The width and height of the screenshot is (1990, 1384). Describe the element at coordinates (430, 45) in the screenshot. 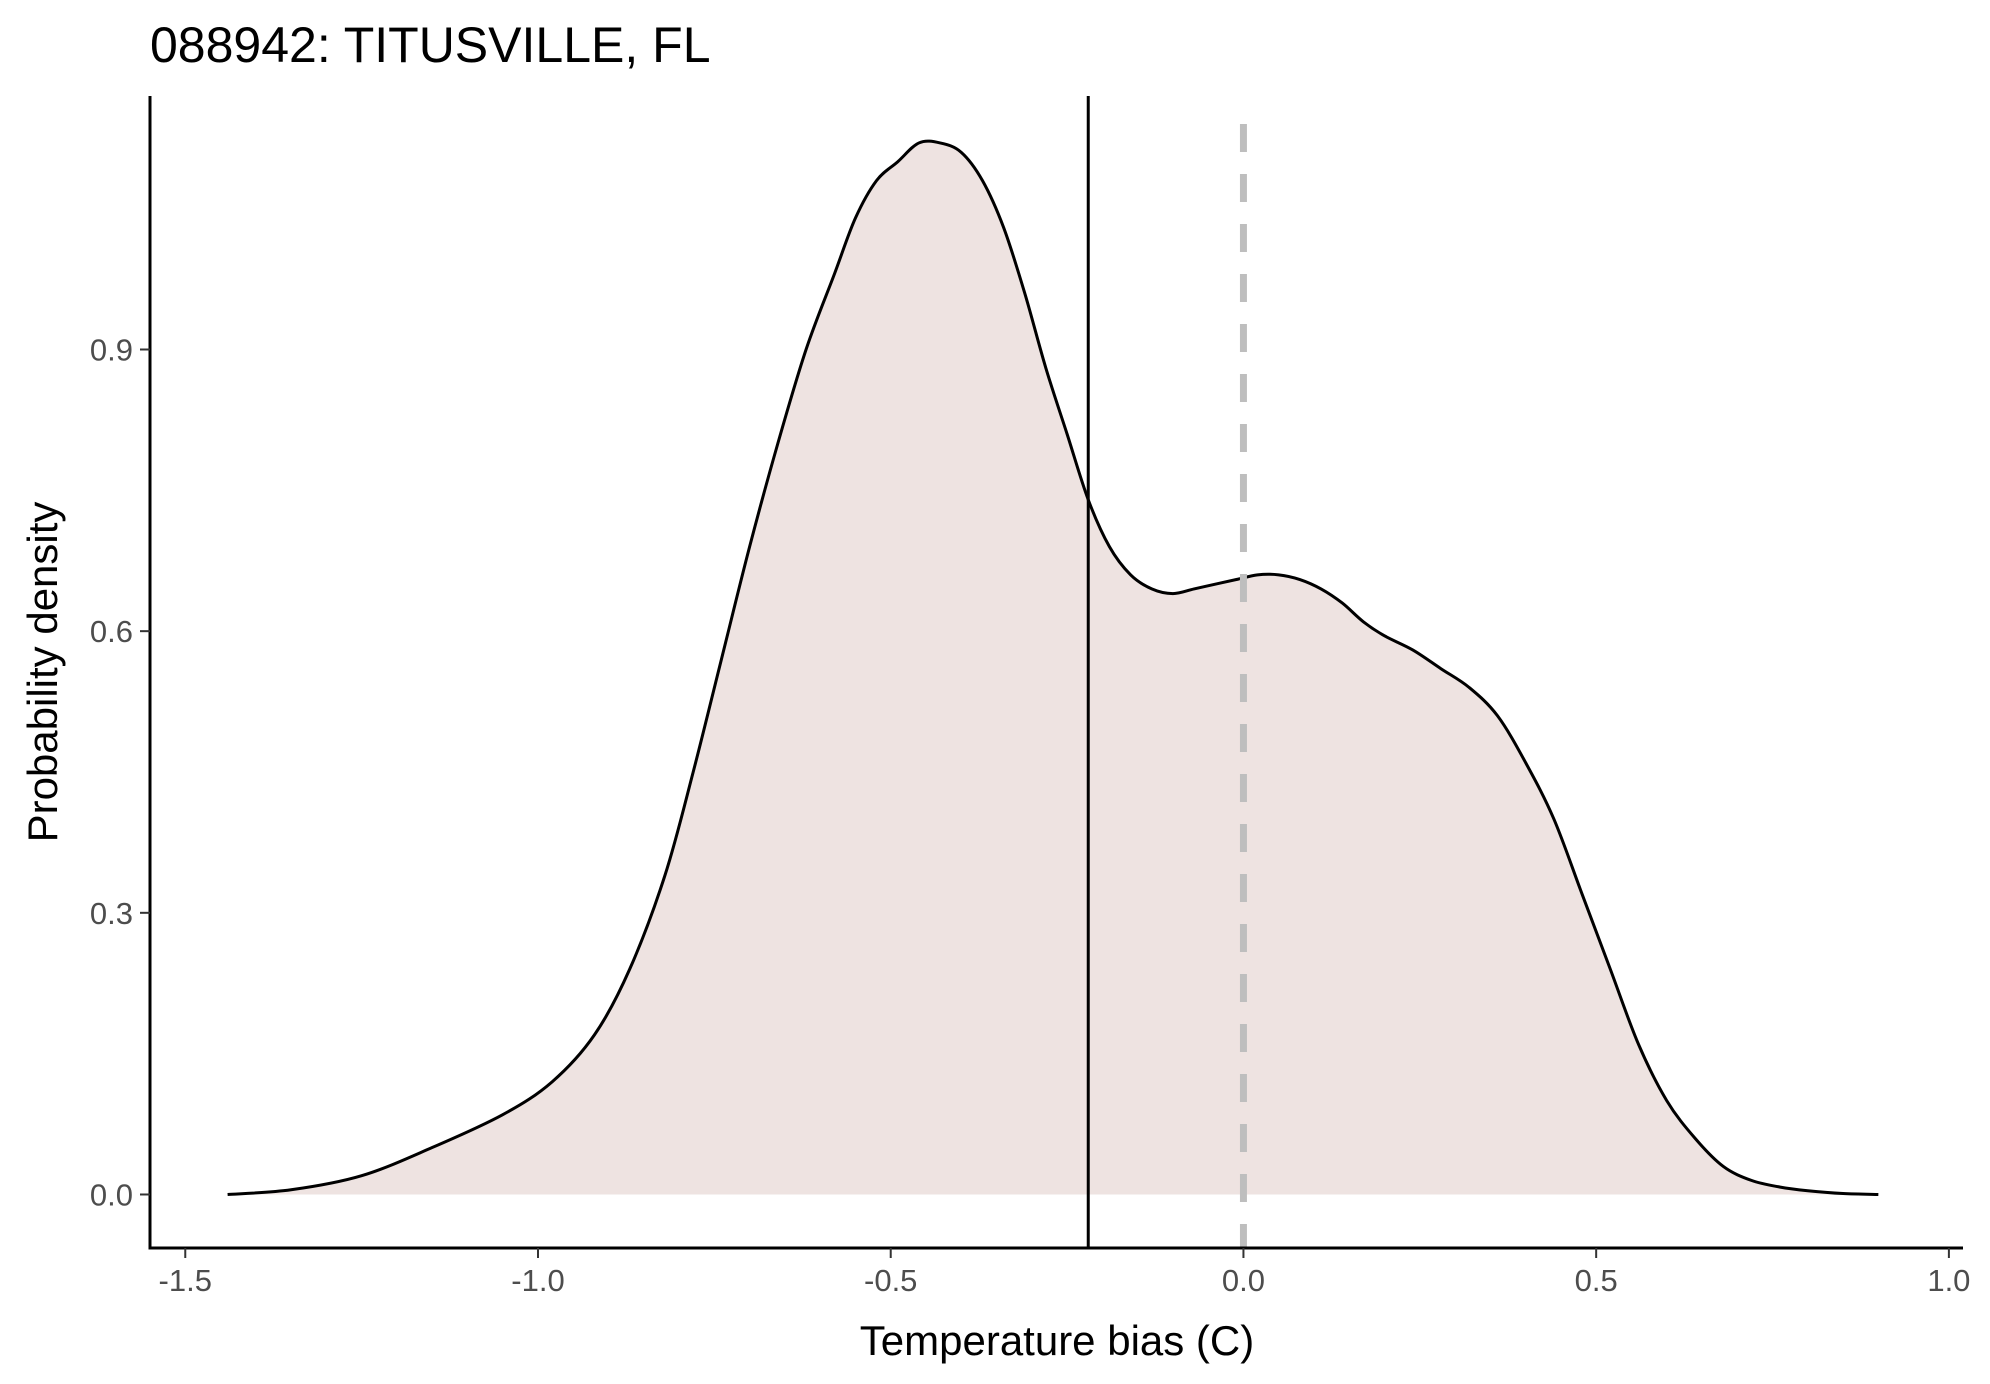

I see `chart-title: 088942: TITUSVILLE, FL` at that location.